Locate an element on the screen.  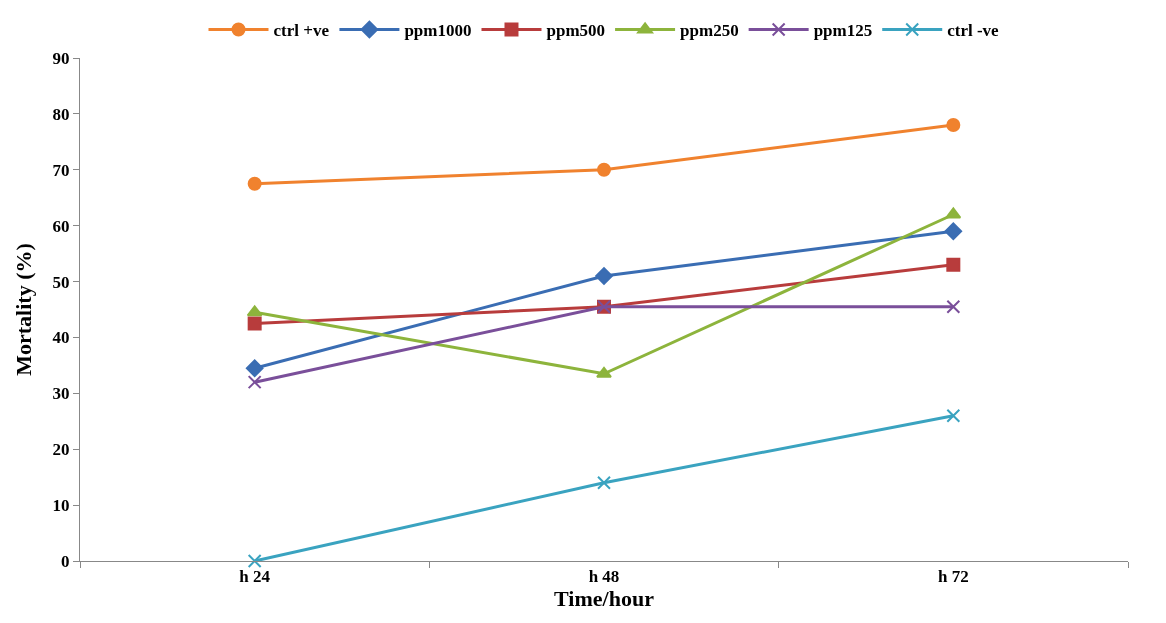
x-tick-label: h 24 is located at coordinates (255, 577).